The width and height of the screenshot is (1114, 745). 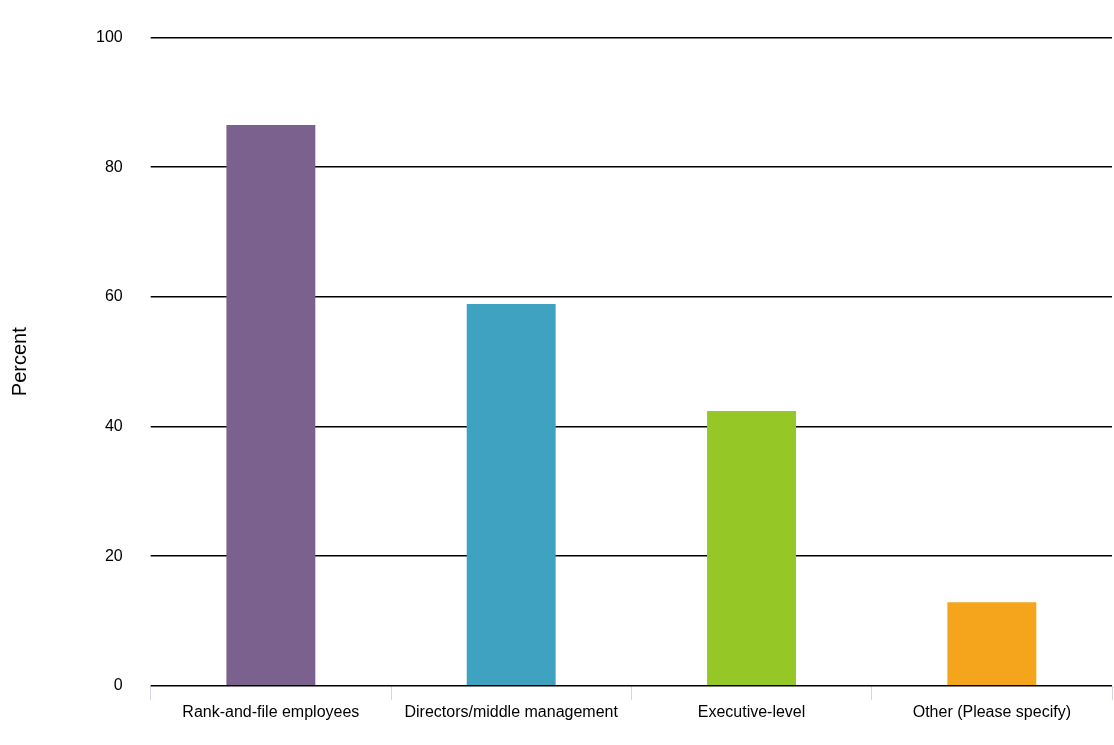 What do you see at coordinates (113, 166) in the screenshot?
I see `y-tick-label: 80` at bounding box center [113, 166].